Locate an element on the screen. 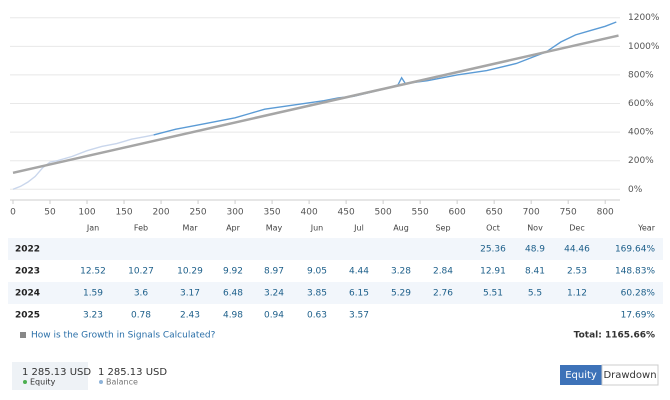 This screenshot has height=400, width=670. cell: 6.48 is located at coordinates (233, 294).